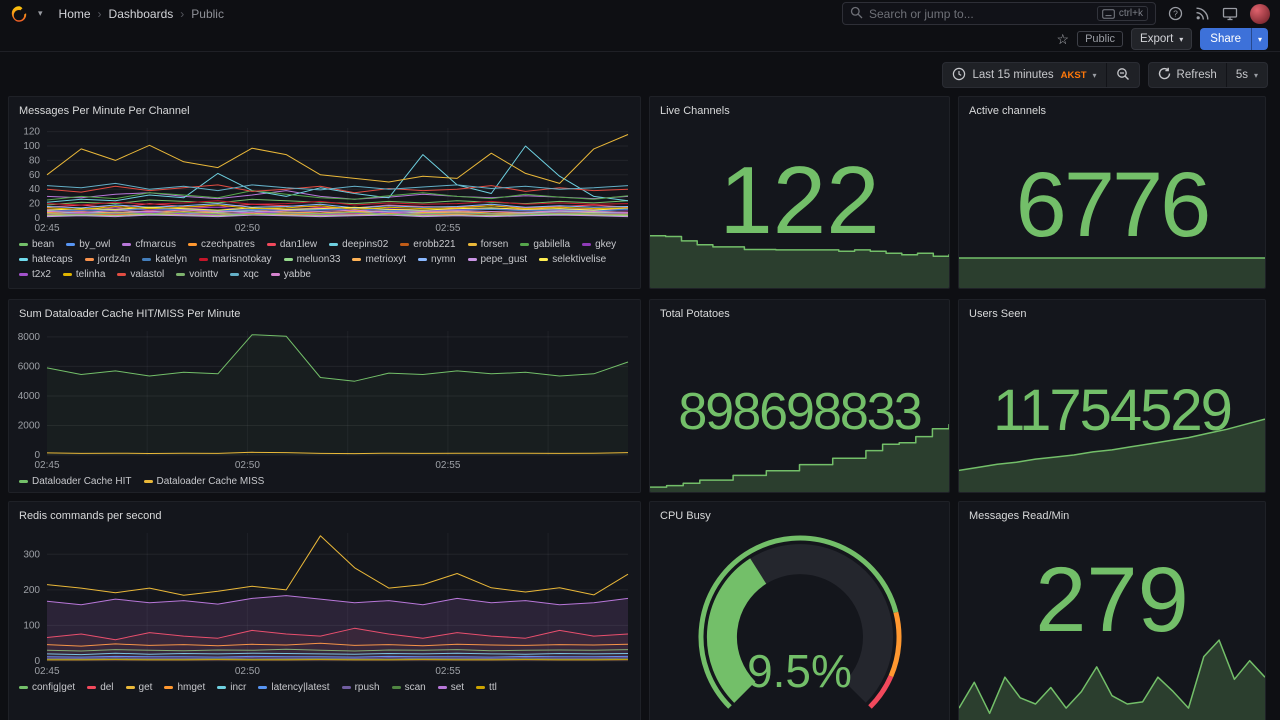  I want to click on svg-text: 300, so click(31, 554).